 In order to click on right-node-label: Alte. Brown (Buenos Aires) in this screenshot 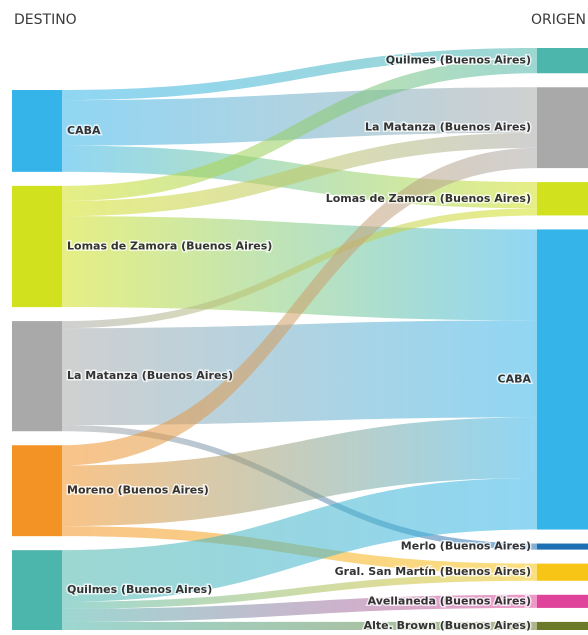, I will do `click(447, 625)`.